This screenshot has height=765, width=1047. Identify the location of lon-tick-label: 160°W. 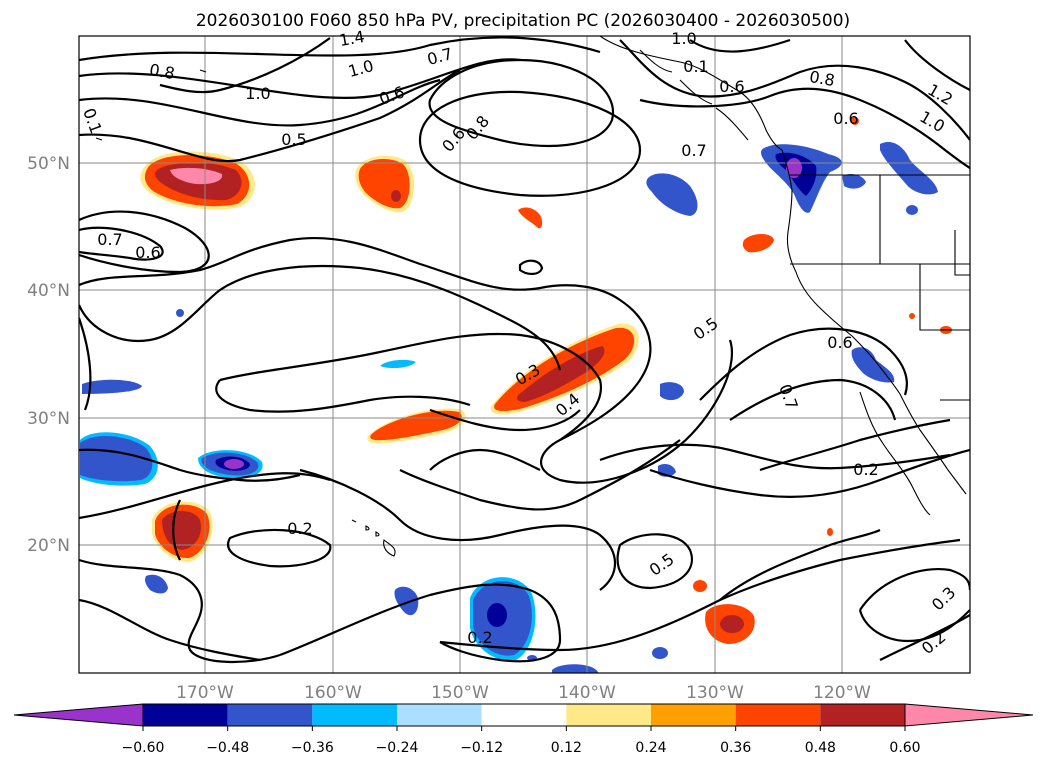
(333, 693).